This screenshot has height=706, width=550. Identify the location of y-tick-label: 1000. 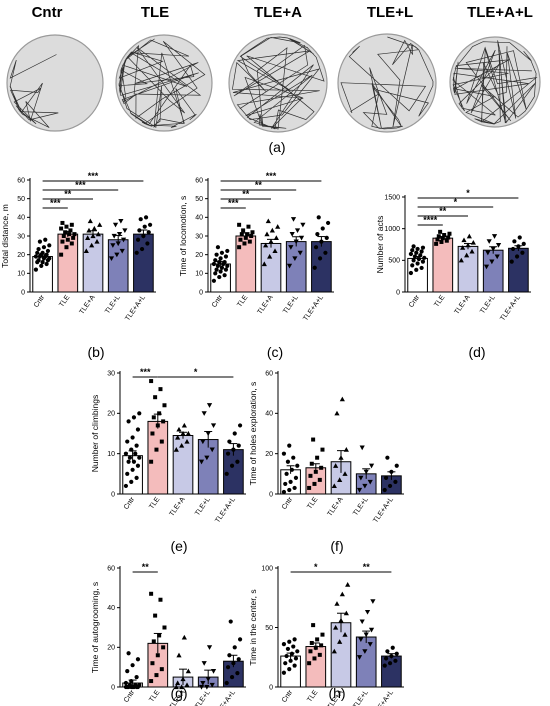
(392, 229).